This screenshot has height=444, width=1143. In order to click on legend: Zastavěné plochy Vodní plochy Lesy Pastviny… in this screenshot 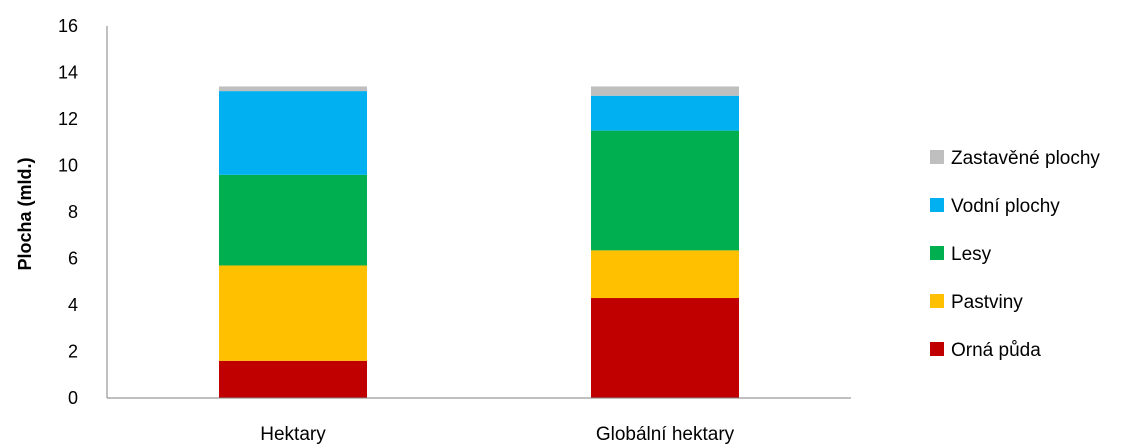, I will do `click(1015, 254)`.